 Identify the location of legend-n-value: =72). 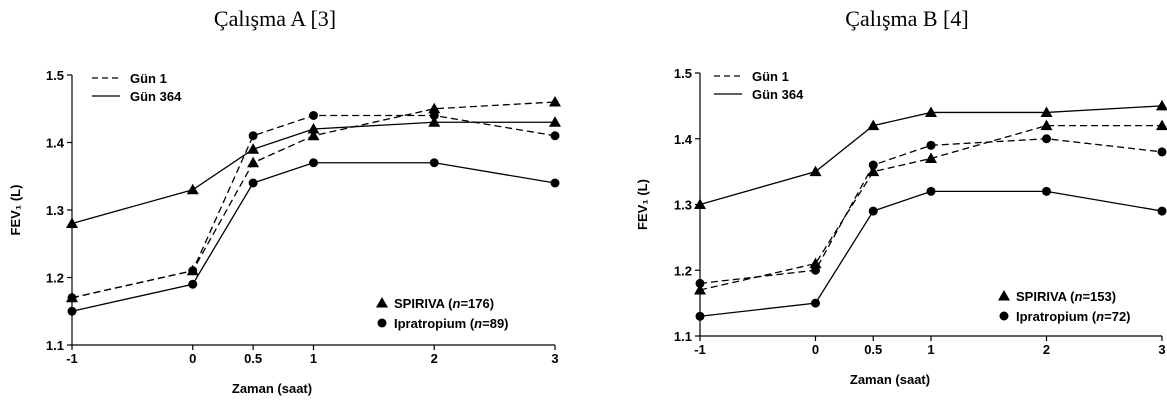
(1117, 316).